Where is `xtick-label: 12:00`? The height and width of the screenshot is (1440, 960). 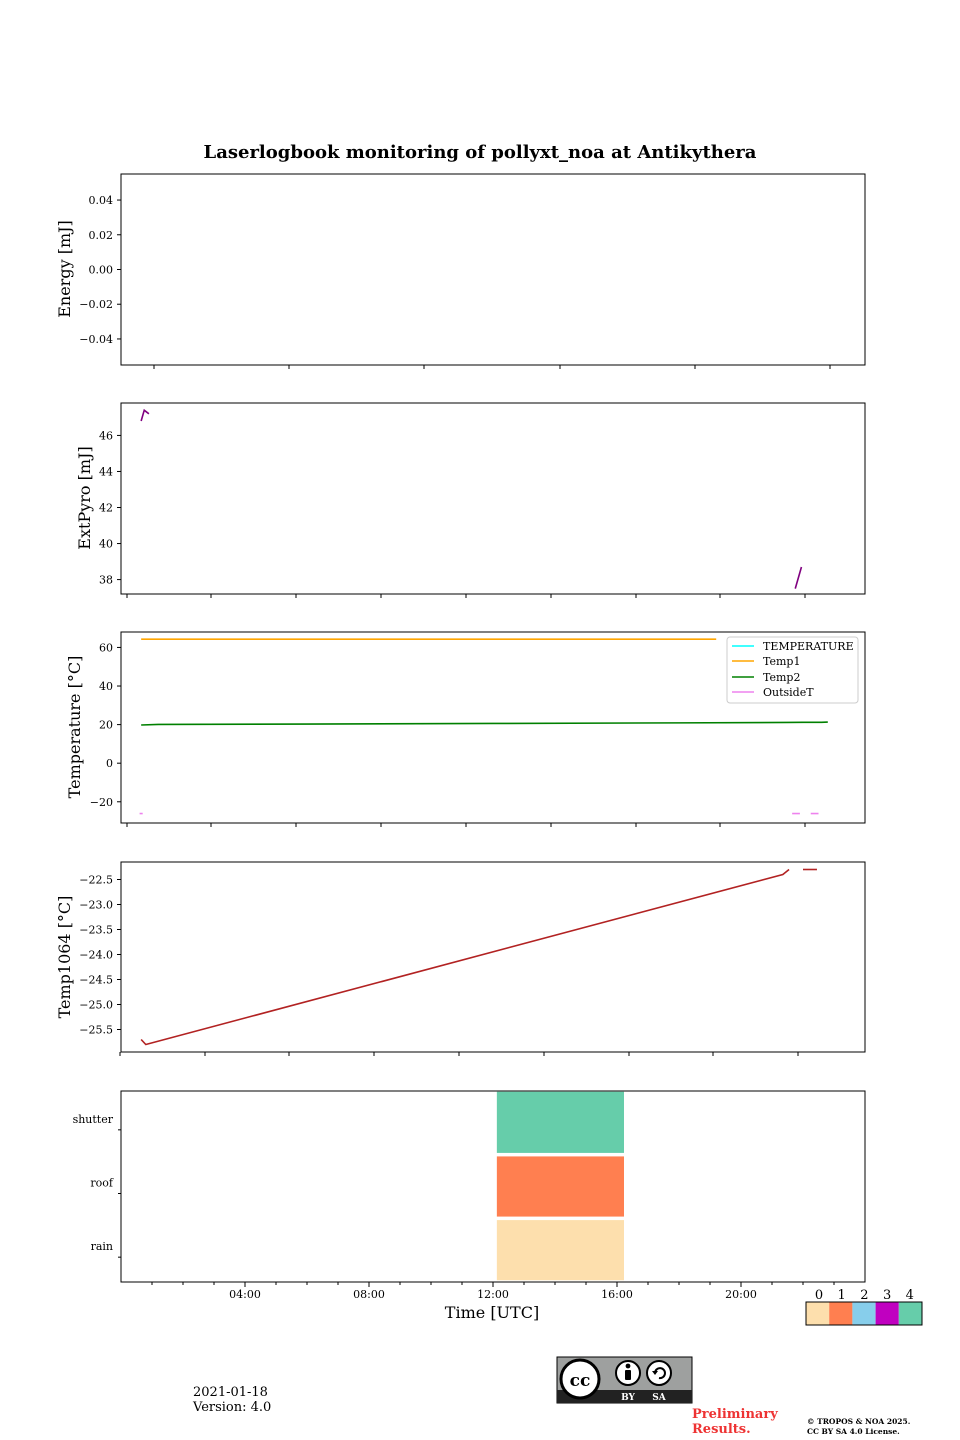 xtick-label: 12:00 is located at coordinates (493, 1294).